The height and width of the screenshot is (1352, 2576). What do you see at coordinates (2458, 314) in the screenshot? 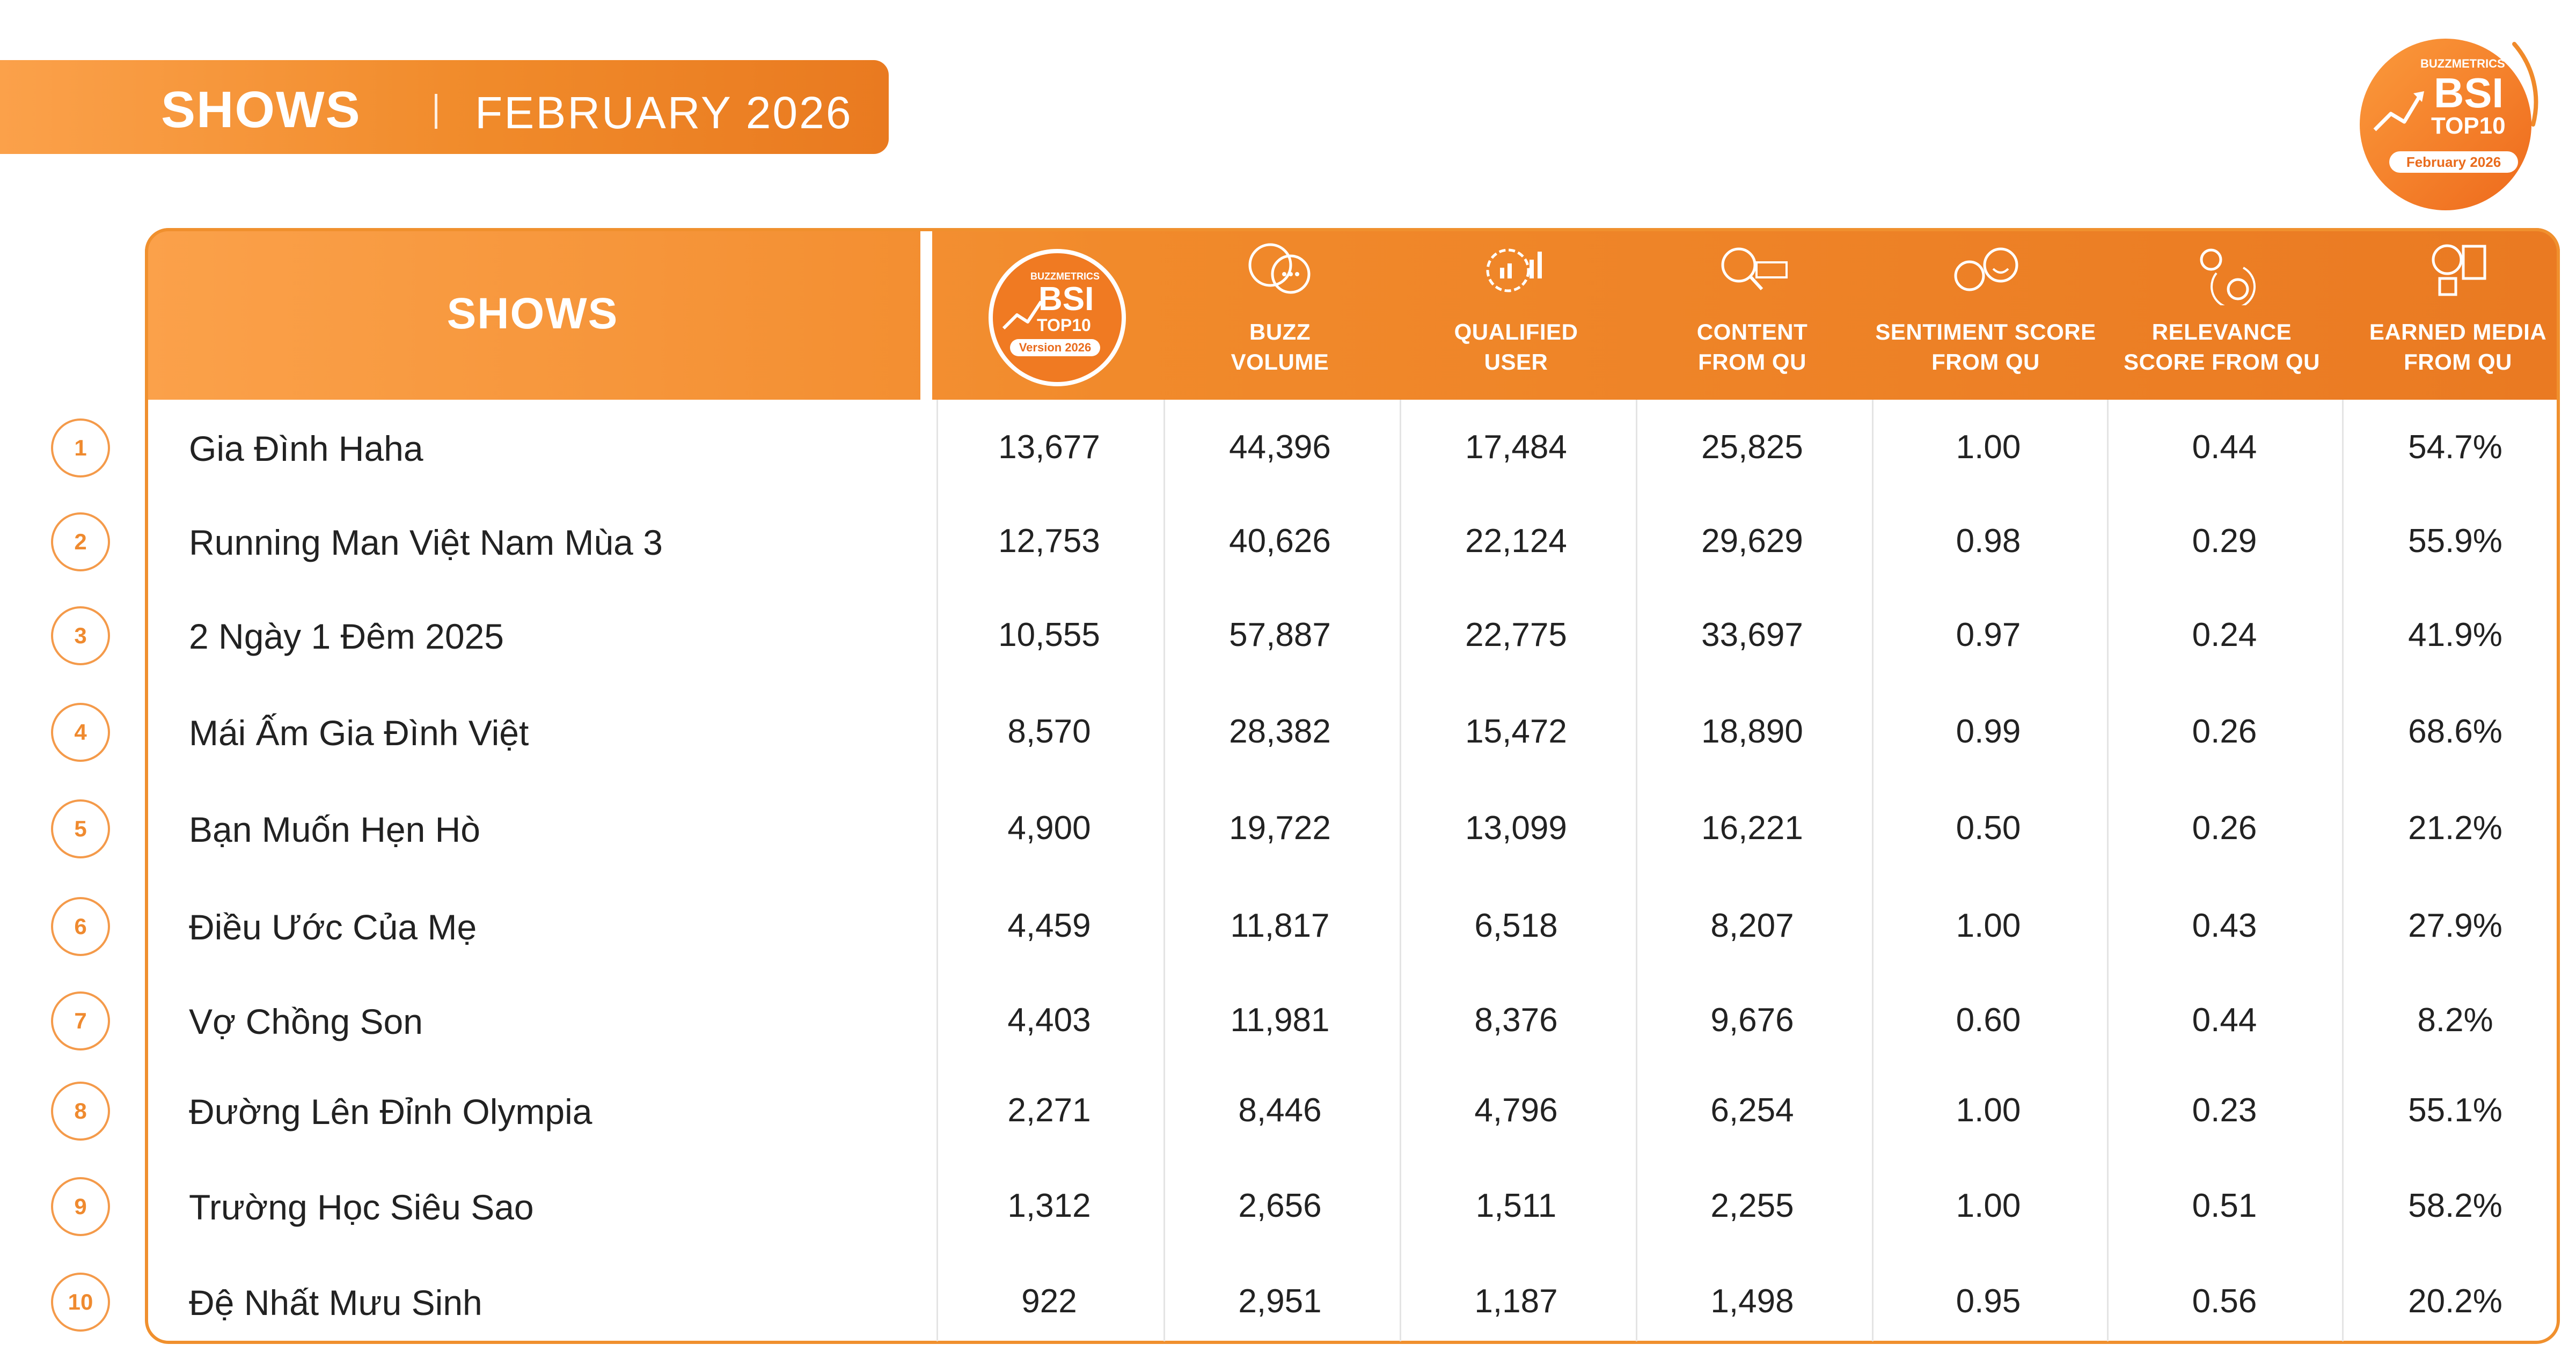
I see `column-header-earned-media: EARNED MEDIA FROM QU` at bounding box center [2458, 314].